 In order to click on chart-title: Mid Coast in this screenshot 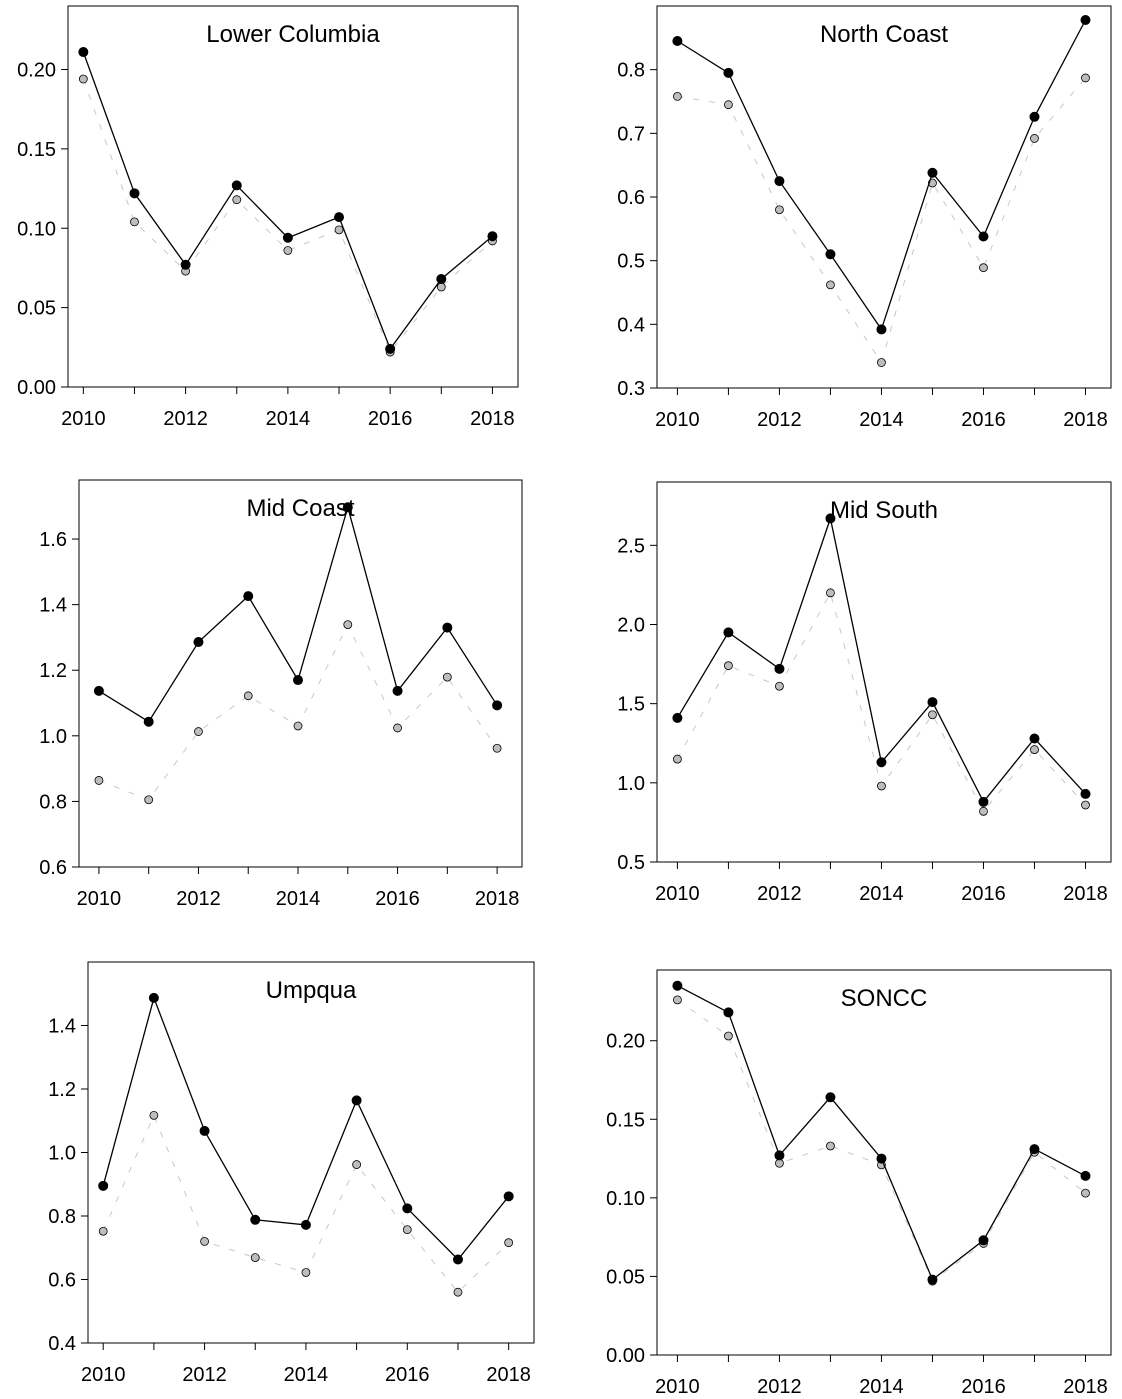, I will do `click(300, 508)`.